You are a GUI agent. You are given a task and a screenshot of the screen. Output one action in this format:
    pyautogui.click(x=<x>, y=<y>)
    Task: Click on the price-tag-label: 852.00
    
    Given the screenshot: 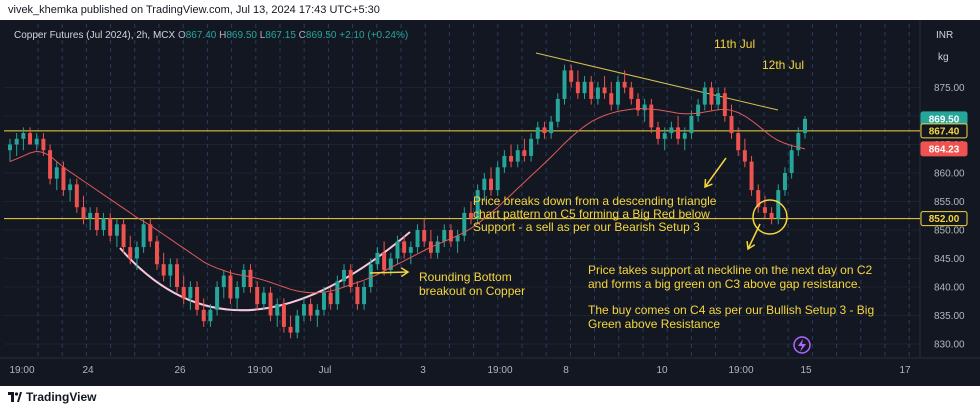 What is the action you would take?
    pyautogui.click(x=944, y=219)
    